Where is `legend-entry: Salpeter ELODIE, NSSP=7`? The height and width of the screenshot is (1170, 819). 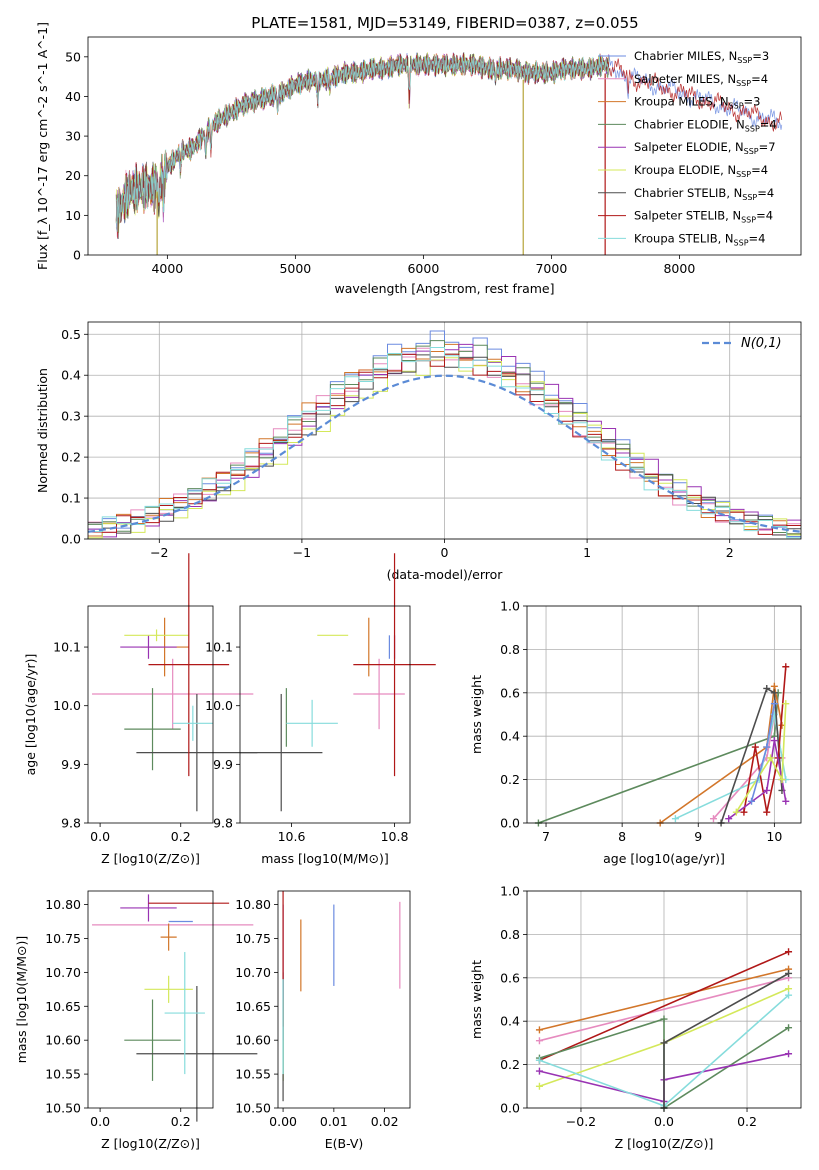
legend-entry: Salpeter ELODIE, NSSP=7 is located at coordinates (705, 148).